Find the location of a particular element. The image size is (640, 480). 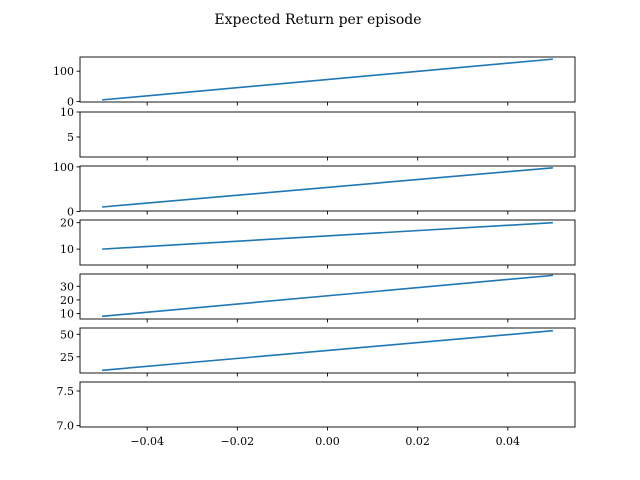

chart-title: Expected Return per episode is located at coordinates (317, 20).